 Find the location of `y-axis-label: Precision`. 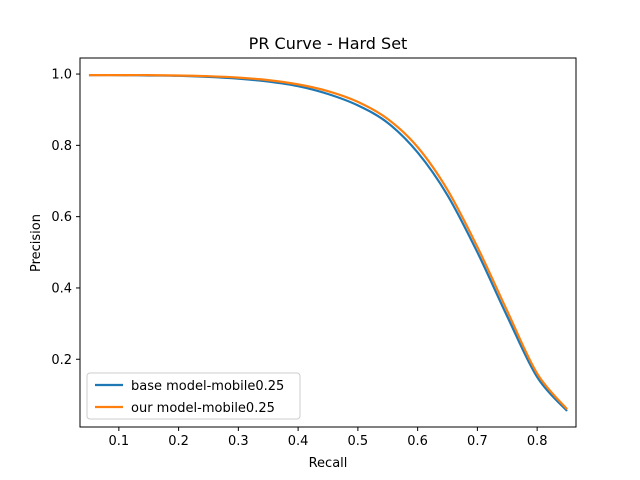

y-axis-label: Precision is located at coordinates (36, 243).